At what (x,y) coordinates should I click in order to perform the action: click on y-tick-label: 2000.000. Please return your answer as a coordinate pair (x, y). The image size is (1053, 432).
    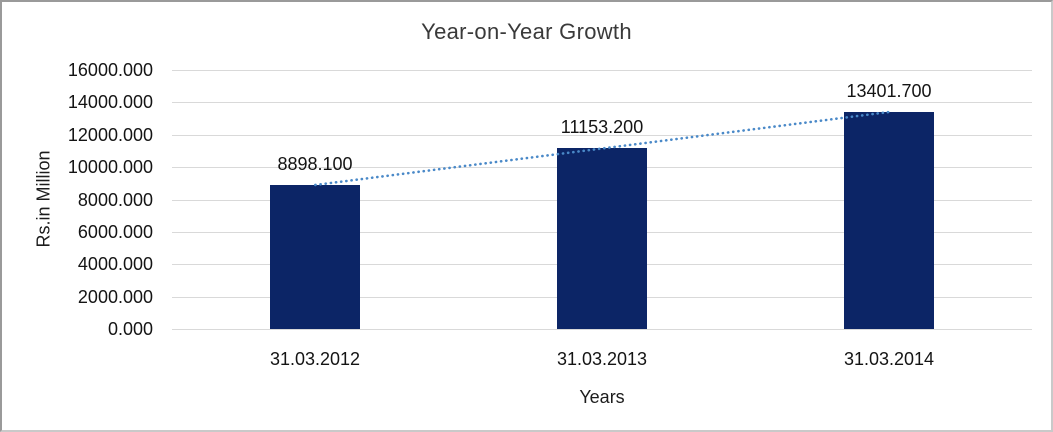
    Looking at the image, I should click on (115, 297).